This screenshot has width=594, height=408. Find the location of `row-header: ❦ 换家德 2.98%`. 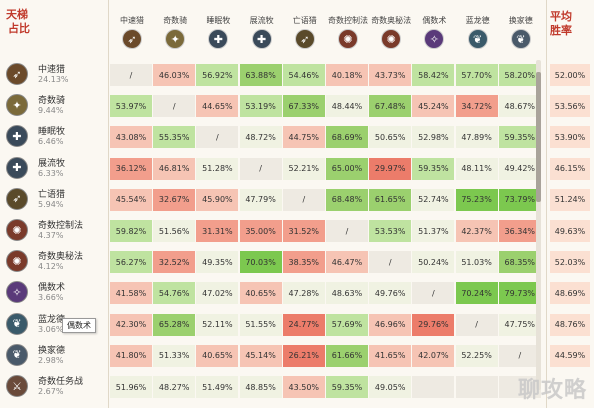

row-header: ❦ 换家德 2.98% is located at coordinates (56, 357).